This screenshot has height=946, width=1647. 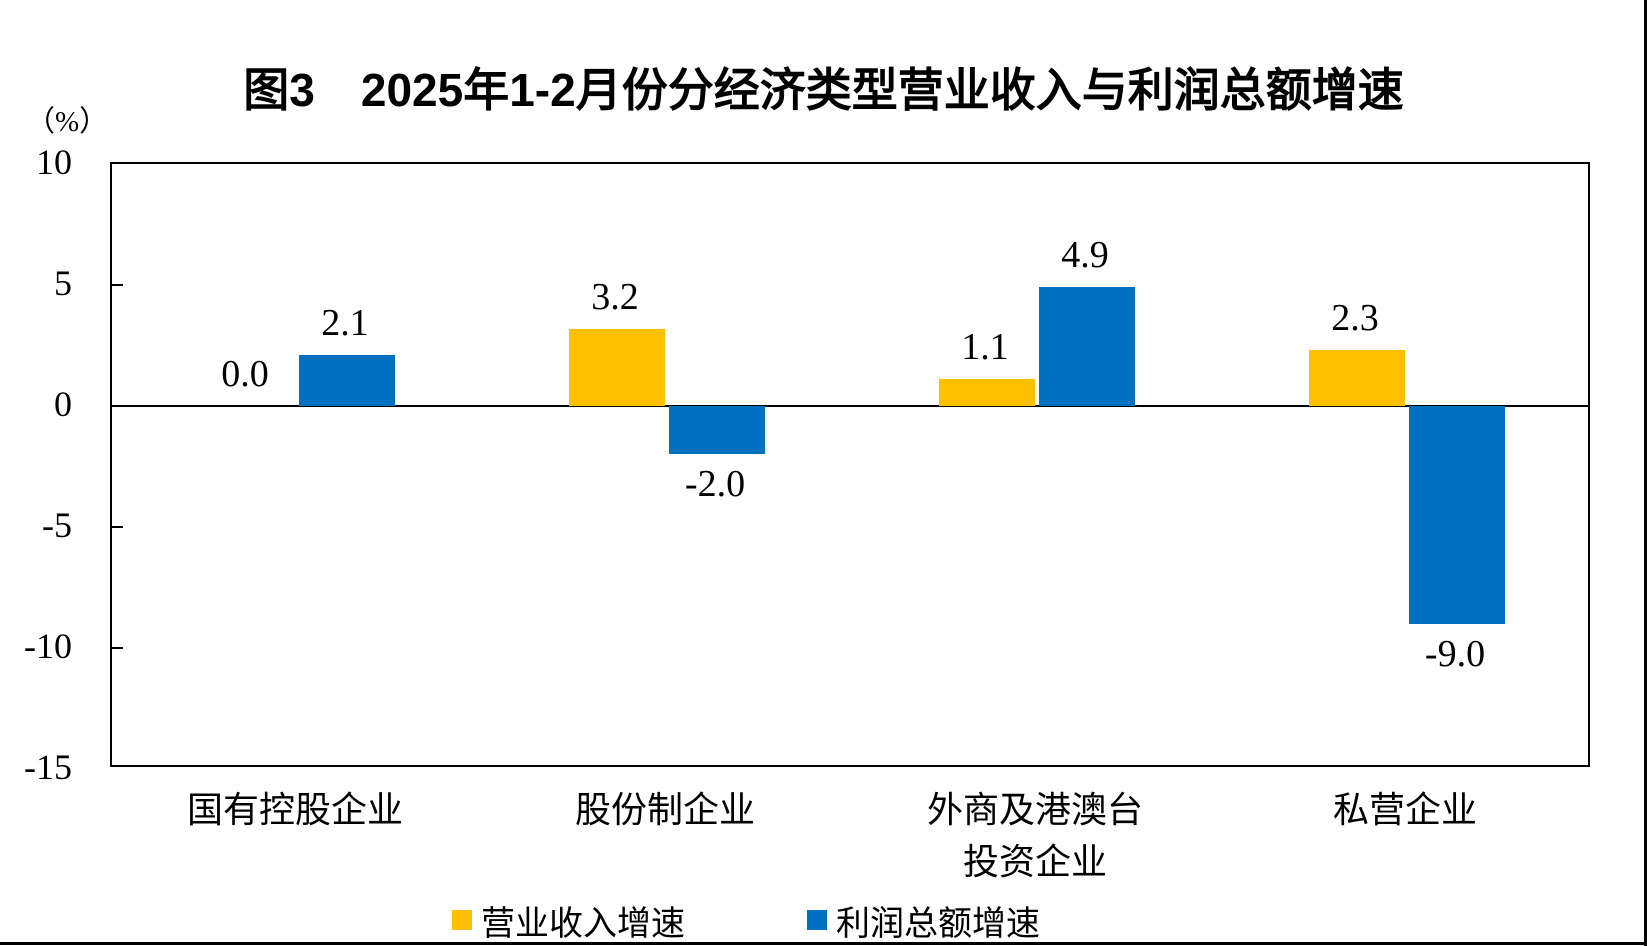 I want to click on y-axis-tick-label: 10, so click(x=54, y=162).